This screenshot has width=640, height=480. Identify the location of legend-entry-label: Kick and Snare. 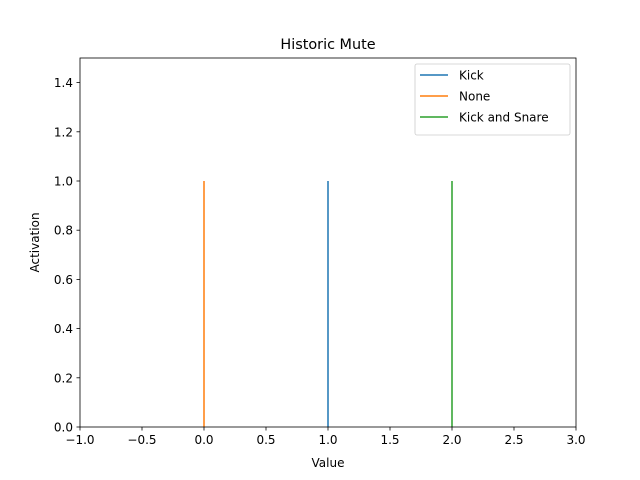
(504, 118).